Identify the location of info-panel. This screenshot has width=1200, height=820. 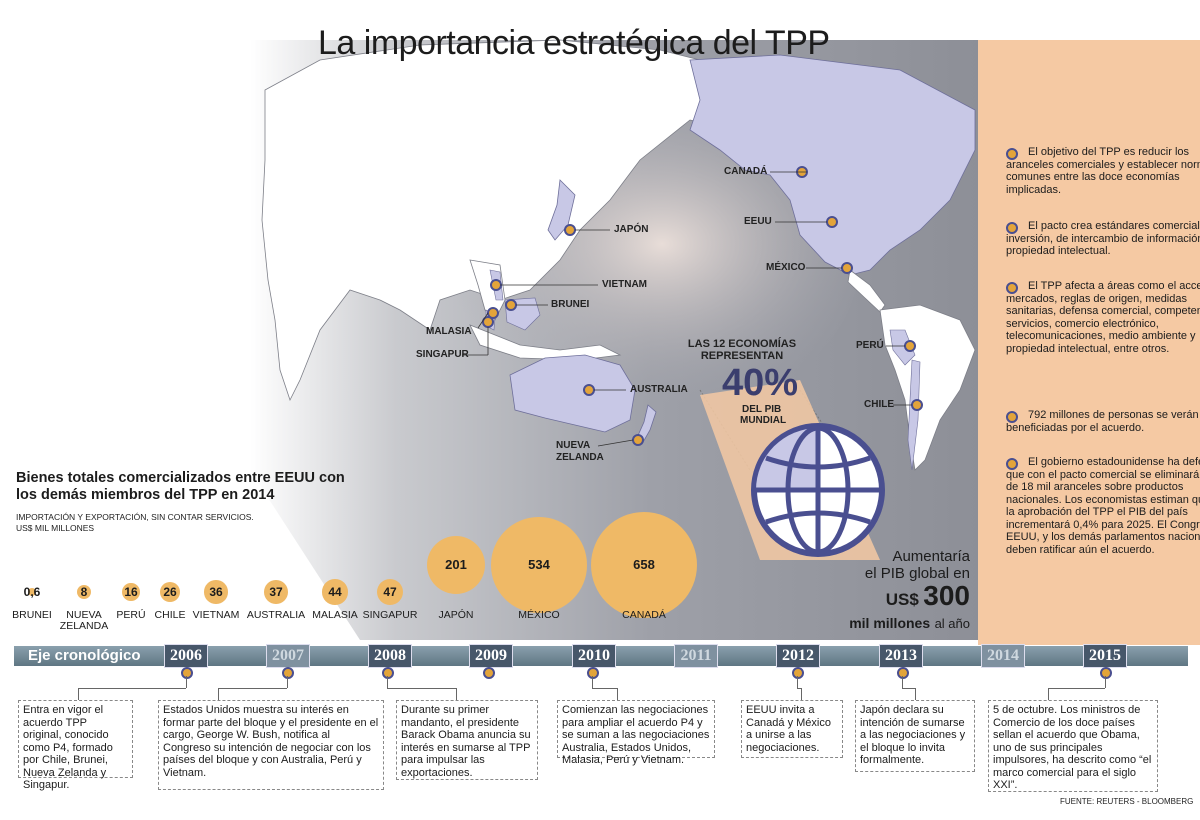
(1089, 342).